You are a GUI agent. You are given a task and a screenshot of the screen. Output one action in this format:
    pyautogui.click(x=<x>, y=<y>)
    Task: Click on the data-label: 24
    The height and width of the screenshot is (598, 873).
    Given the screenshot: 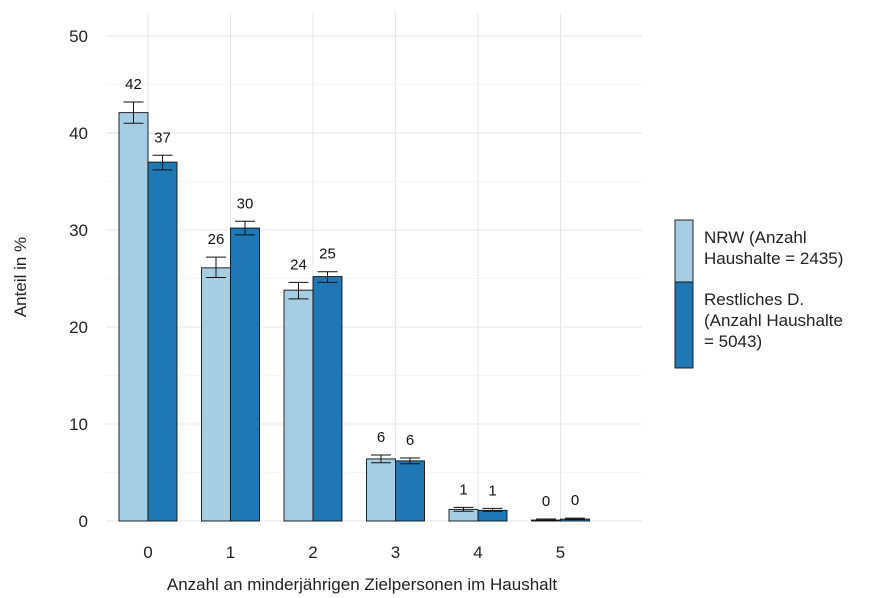 What is the action you would take?
    pyautogui.click(x=298, y=264)
    